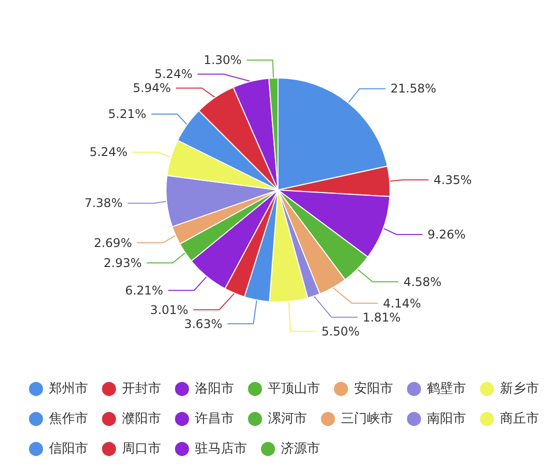  I want to click on data-label: 1.81%, so click(381, 317).